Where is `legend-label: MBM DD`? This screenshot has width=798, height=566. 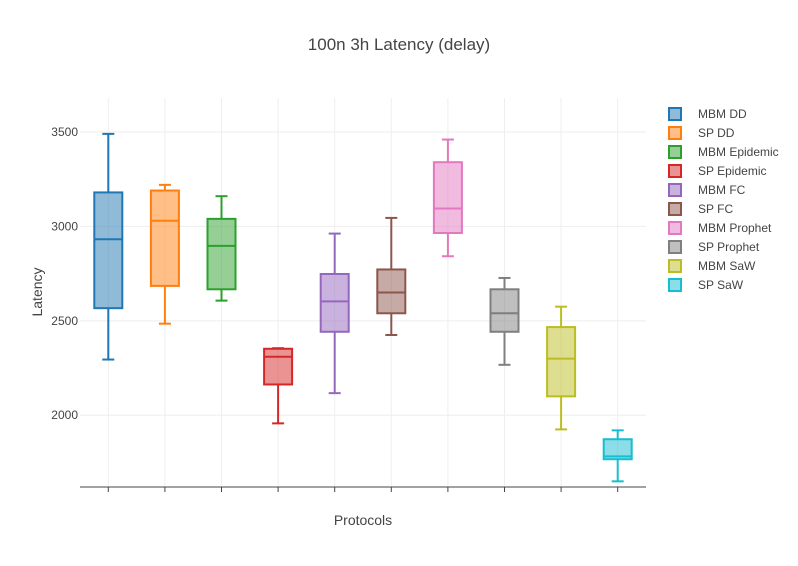
legend-label: MBM DD is located at coordinates (722, 114).